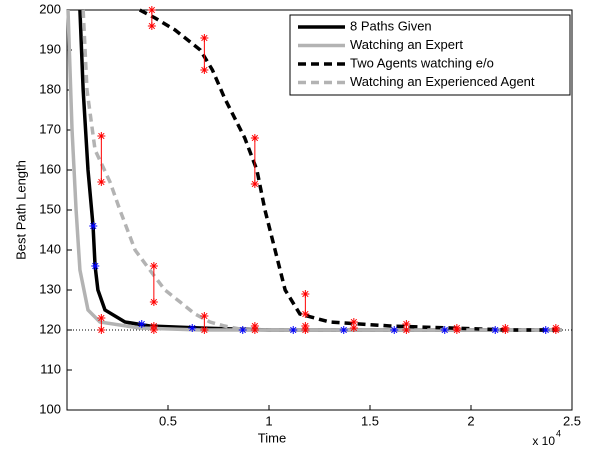 This screenshot has height=455, width=595. What do you see at coordinates (50, 8) in the screenshot?
I see `y-tick-label: 200` at bounding box center [50, 8].